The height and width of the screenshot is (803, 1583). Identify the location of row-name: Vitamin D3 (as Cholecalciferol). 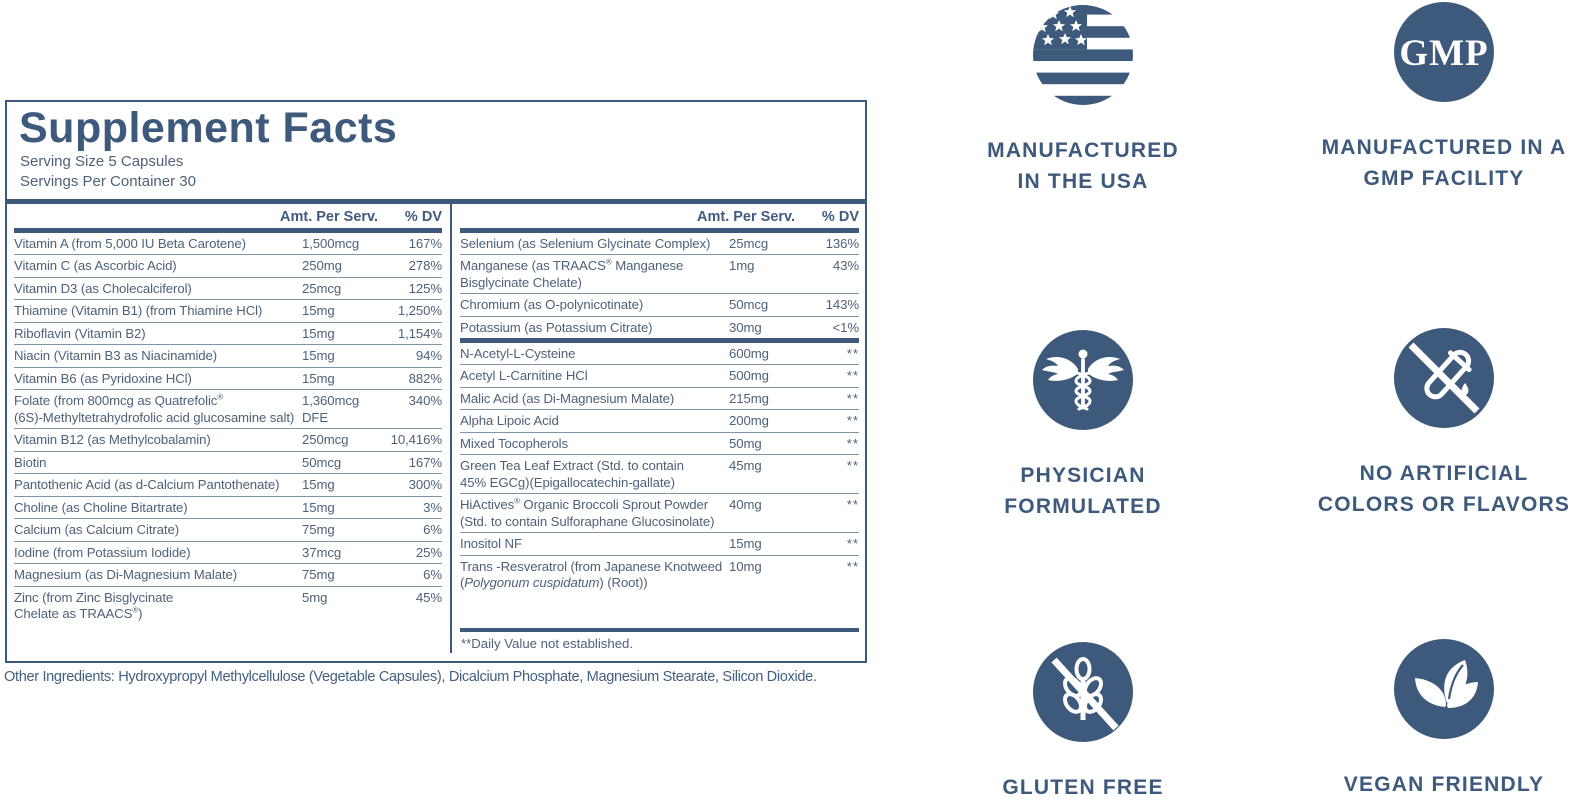
(103, 288).